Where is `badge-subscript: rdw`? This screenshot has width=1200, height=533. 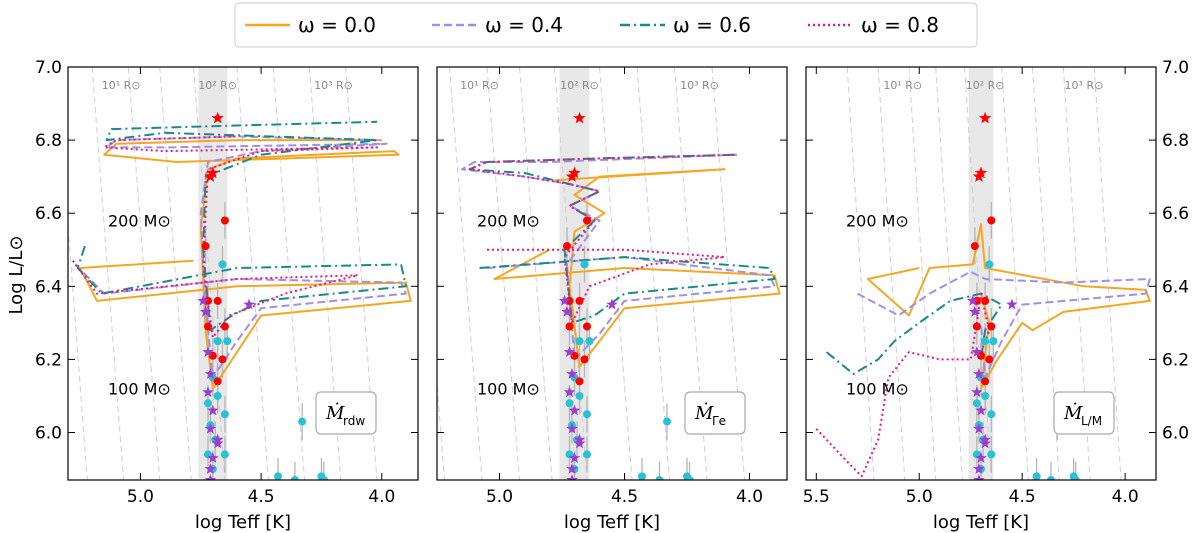
badge-subscript: rdw is located at coordinates (354, 421).